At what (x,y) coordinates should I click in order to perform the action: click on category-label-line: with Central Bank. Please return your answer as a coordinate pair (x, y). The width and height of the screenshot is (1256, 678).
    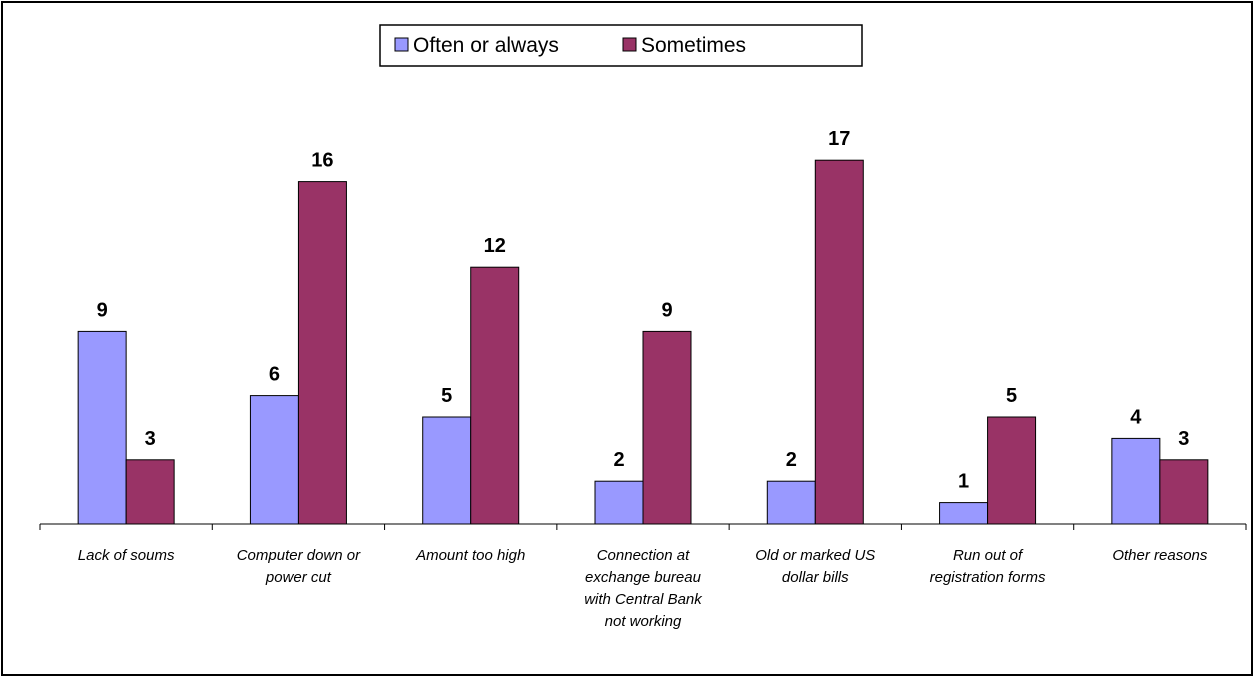
    Looking at the image, I should click on (643, 599).